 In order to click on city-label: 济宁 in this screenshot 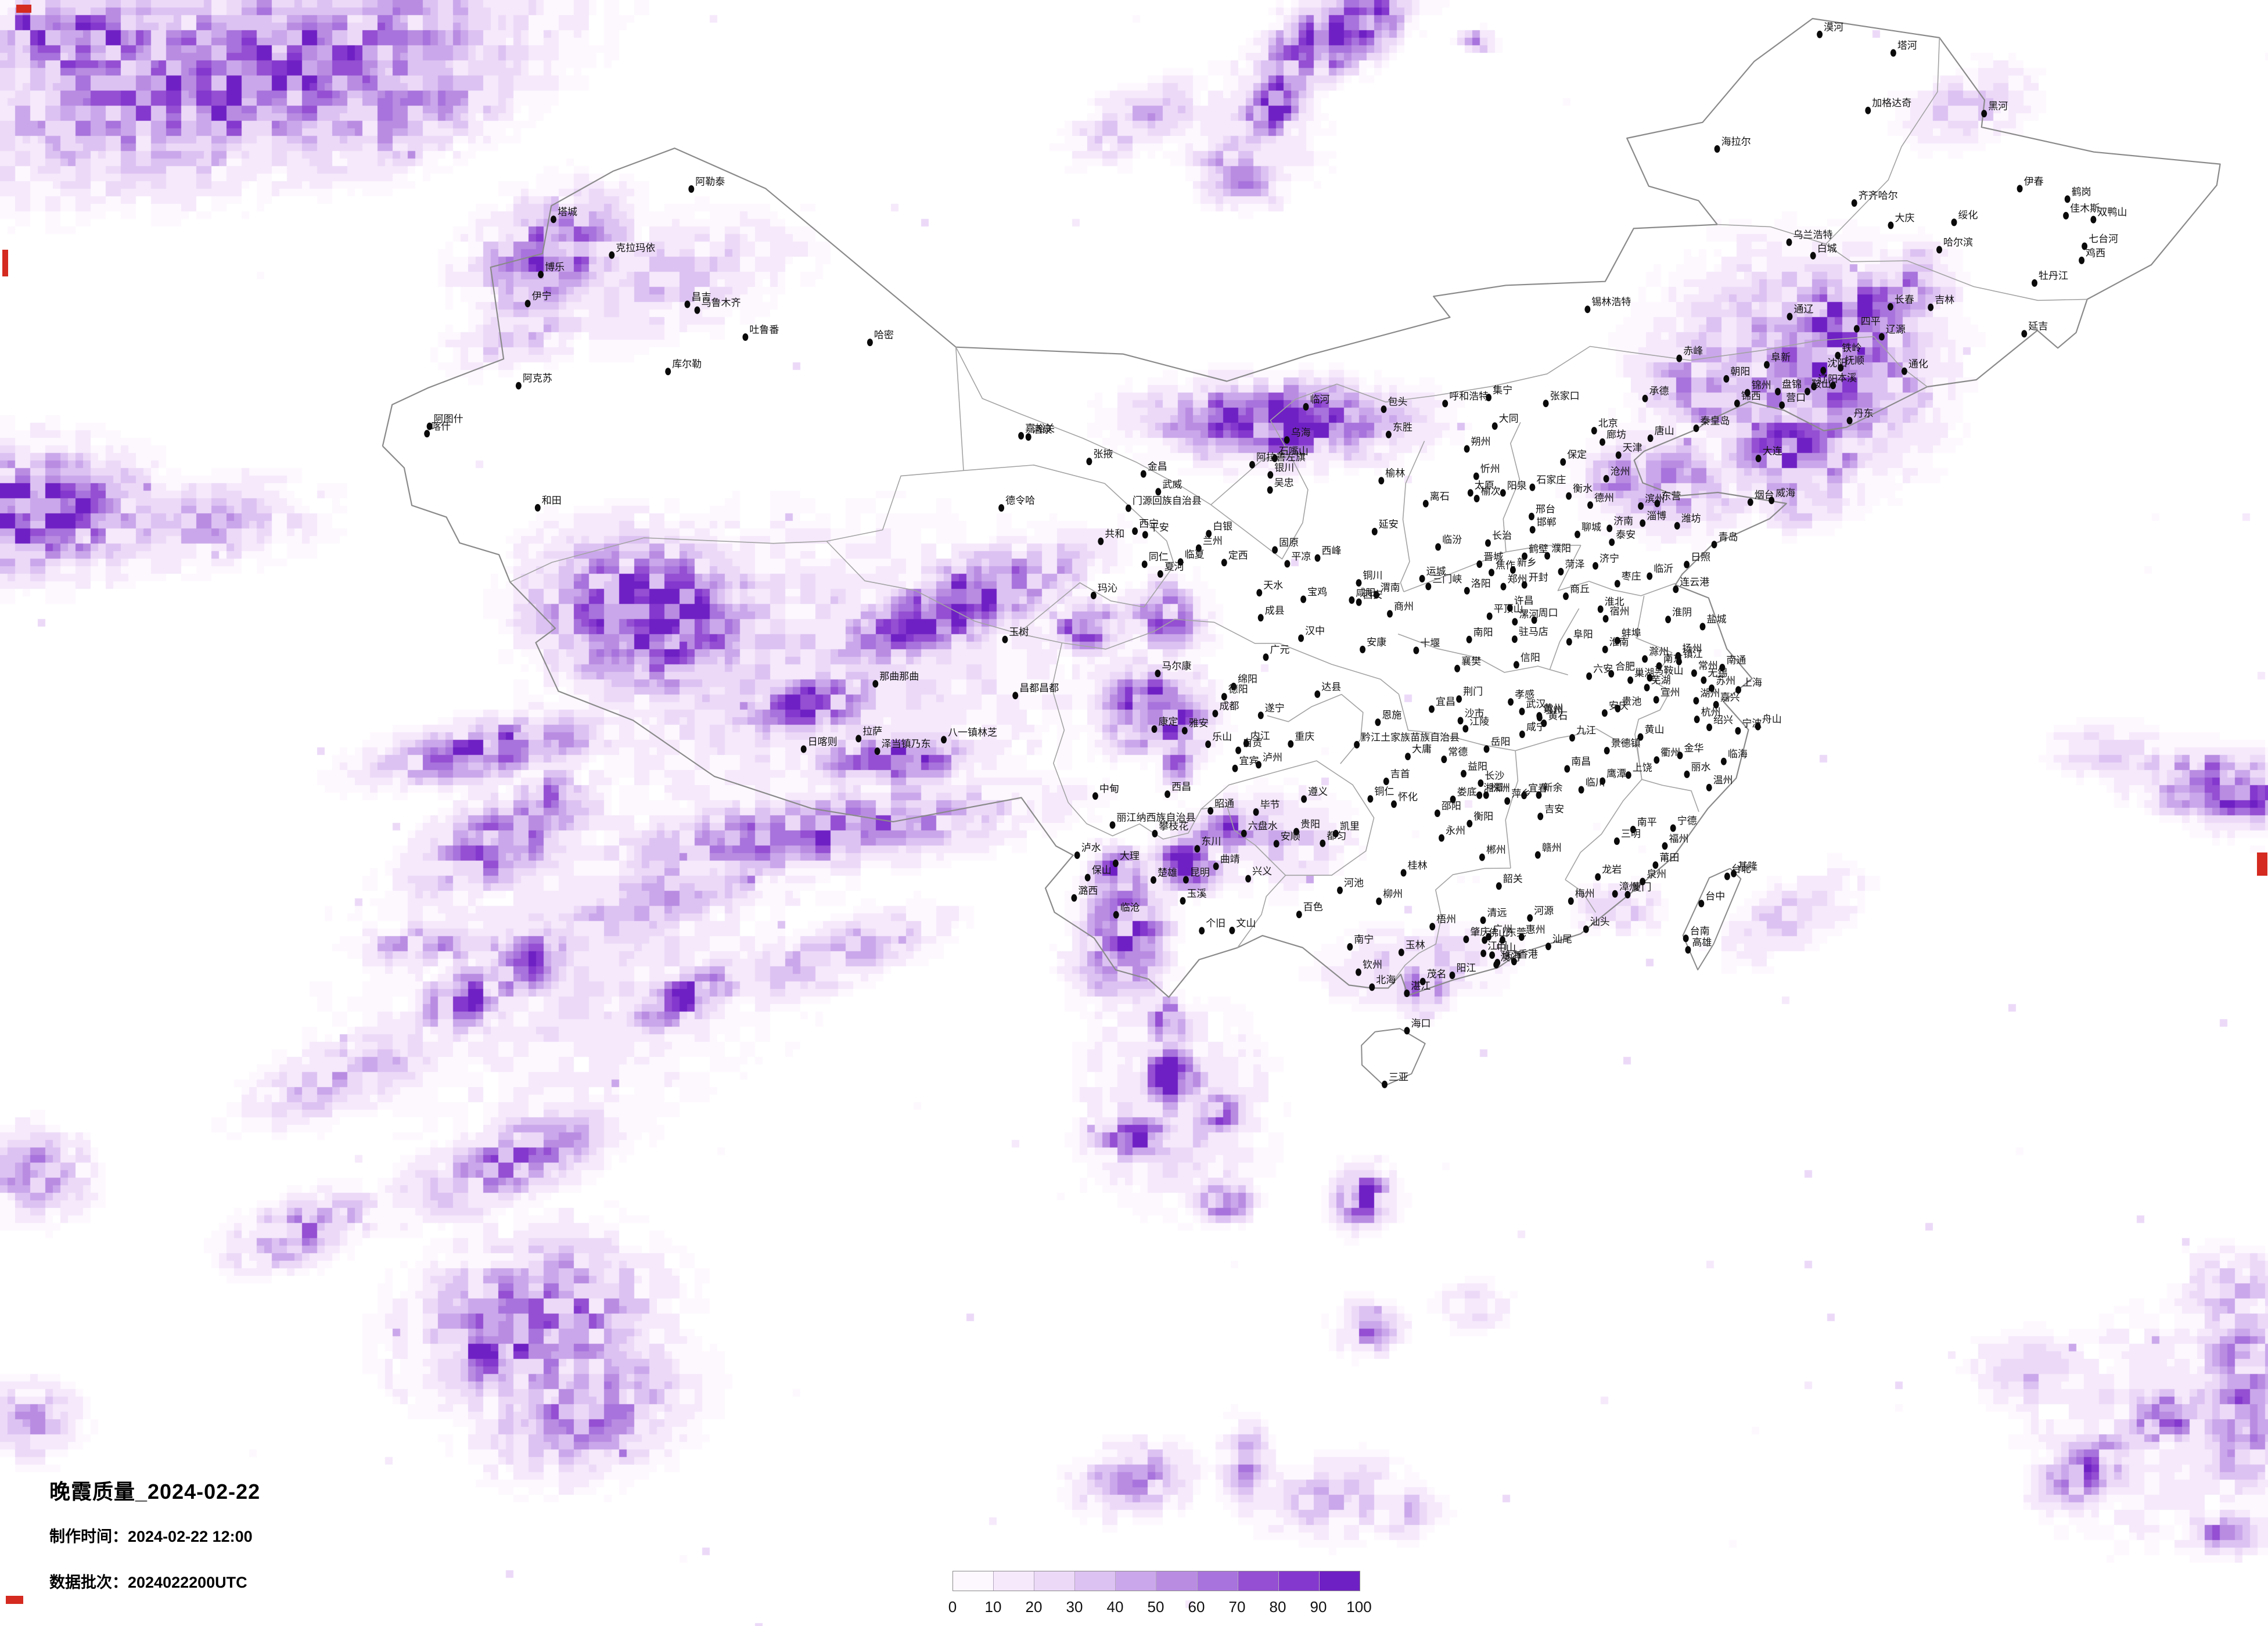, I will do `click(1609, 558)`.